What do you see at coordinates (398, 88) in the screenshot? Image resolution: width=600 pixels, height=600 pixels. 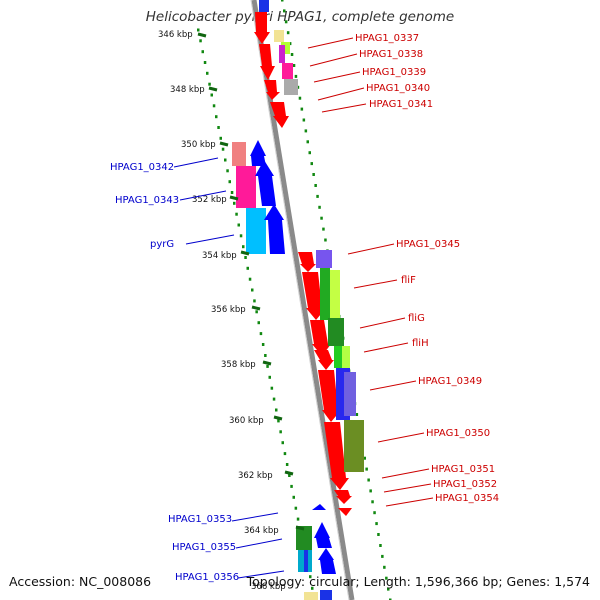 I see `gene-label-hpag1-0340: HPAG1_0340` at bounding box center [398, 88].